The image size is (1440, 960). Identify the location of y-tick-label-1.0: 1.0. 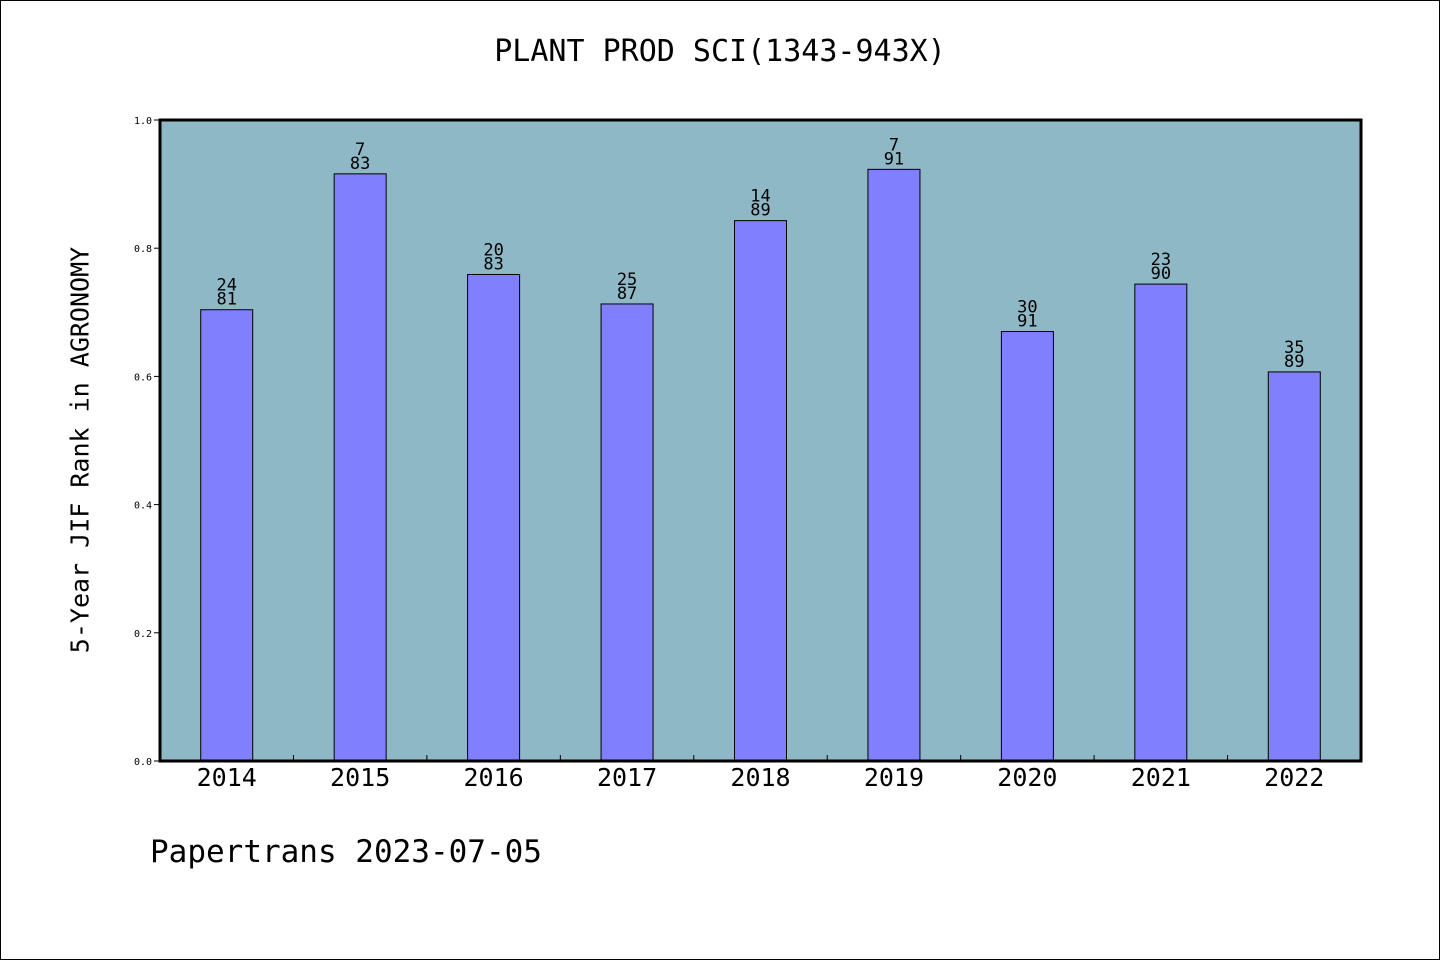
(143, 121).